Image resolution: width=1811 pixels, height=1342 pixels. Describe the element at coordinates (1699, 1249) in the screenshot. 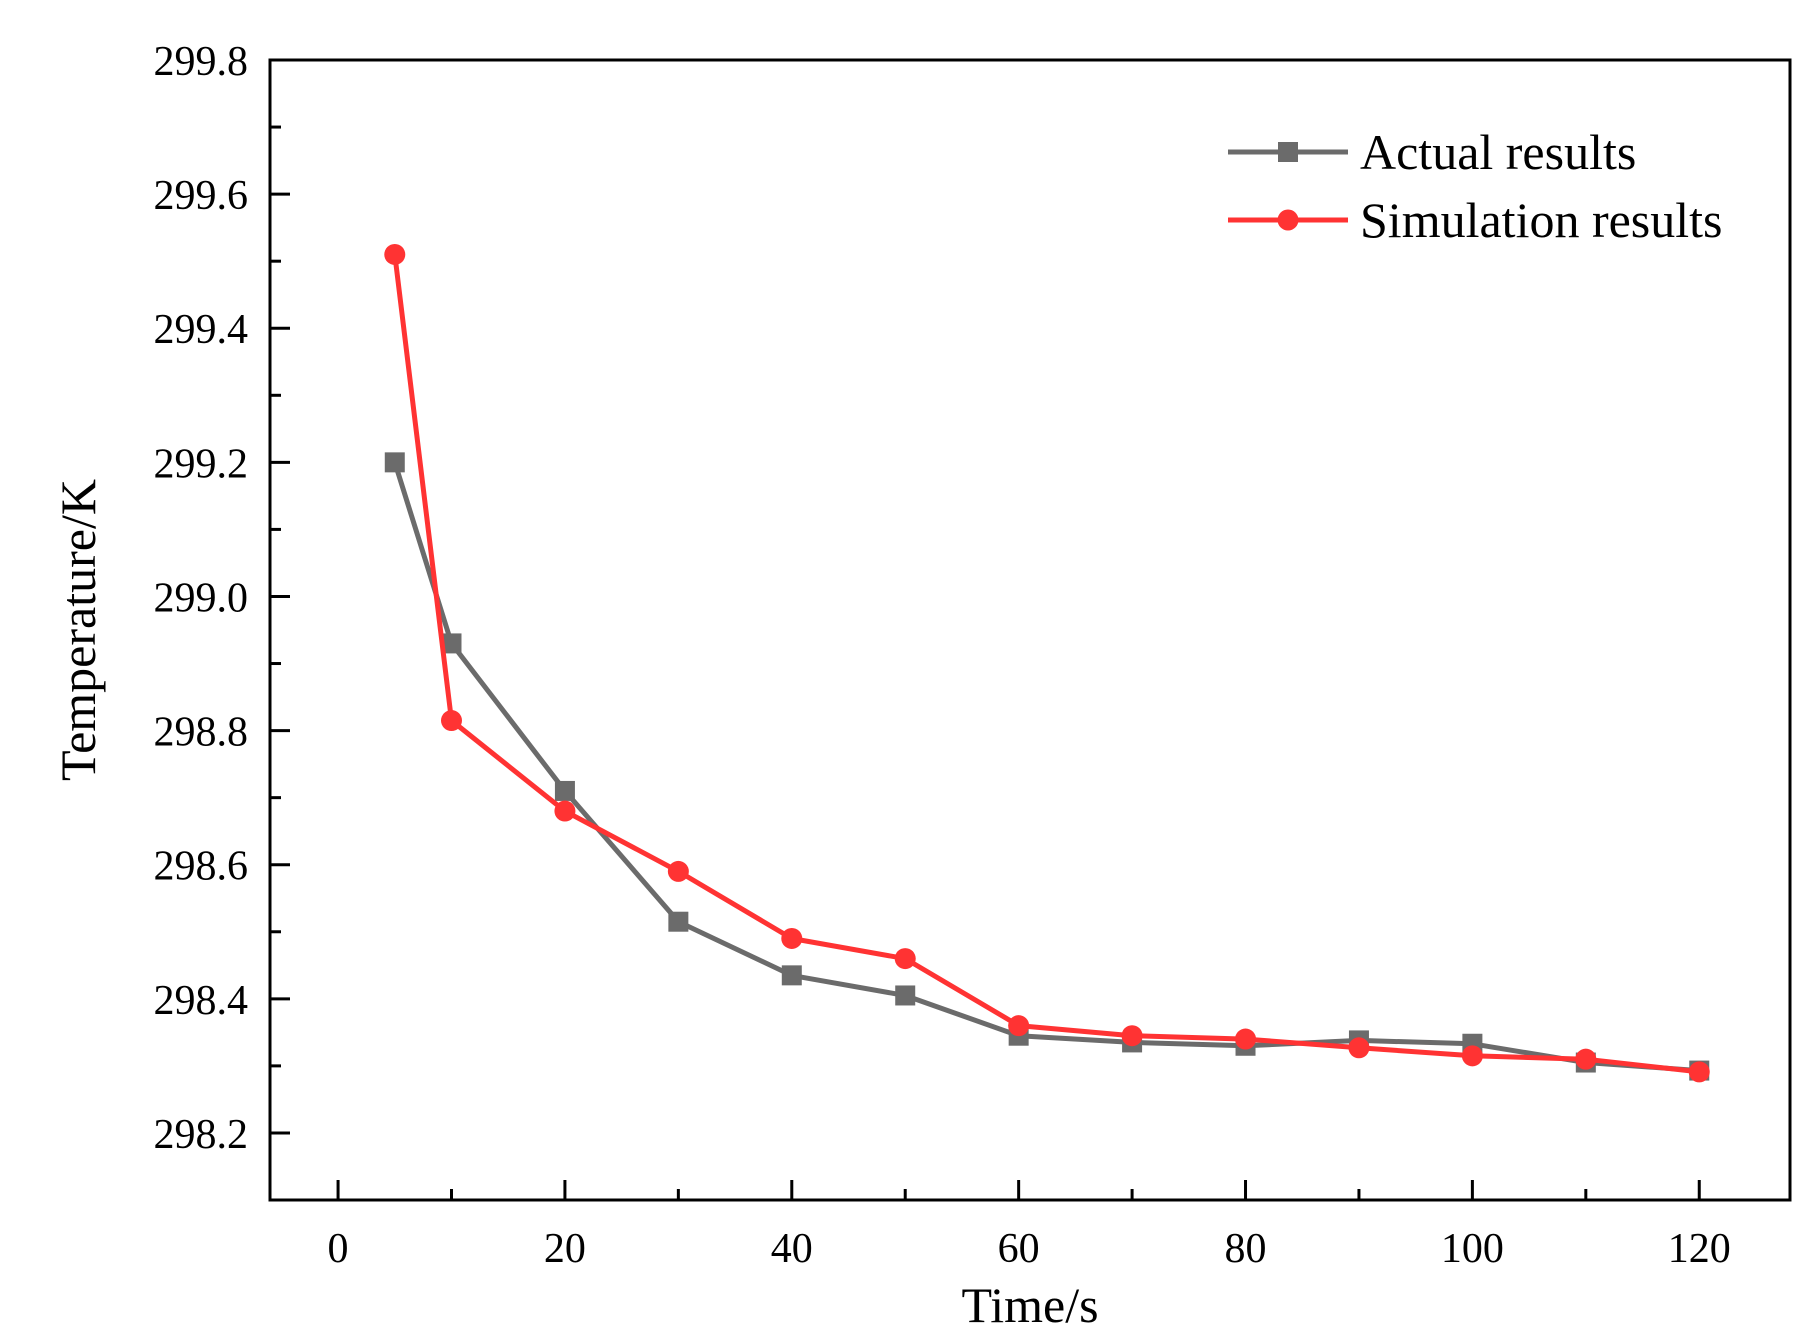

I see `x-tick-label: 120` at that location.